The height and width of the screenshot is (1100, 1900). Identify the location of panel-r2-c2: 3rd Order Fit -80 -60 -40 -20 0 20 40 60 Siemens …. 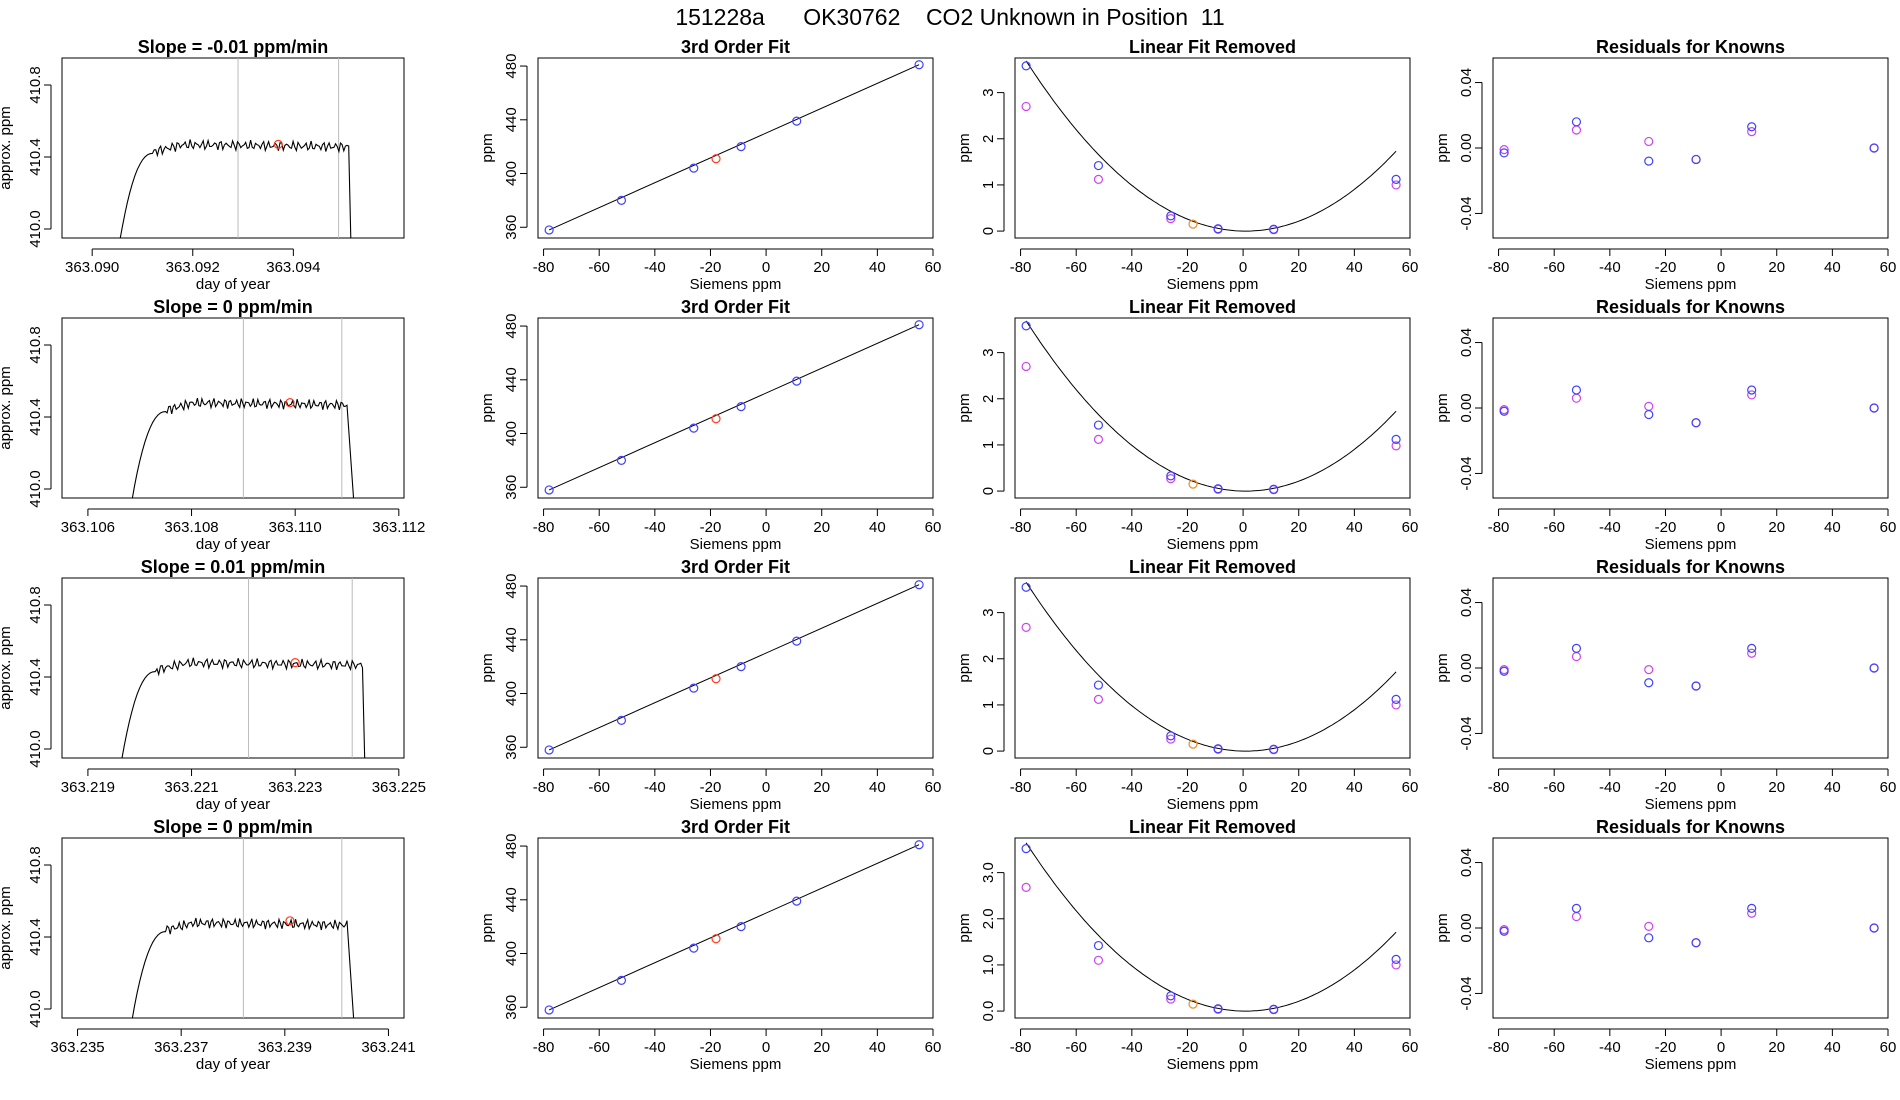
(710, 425).